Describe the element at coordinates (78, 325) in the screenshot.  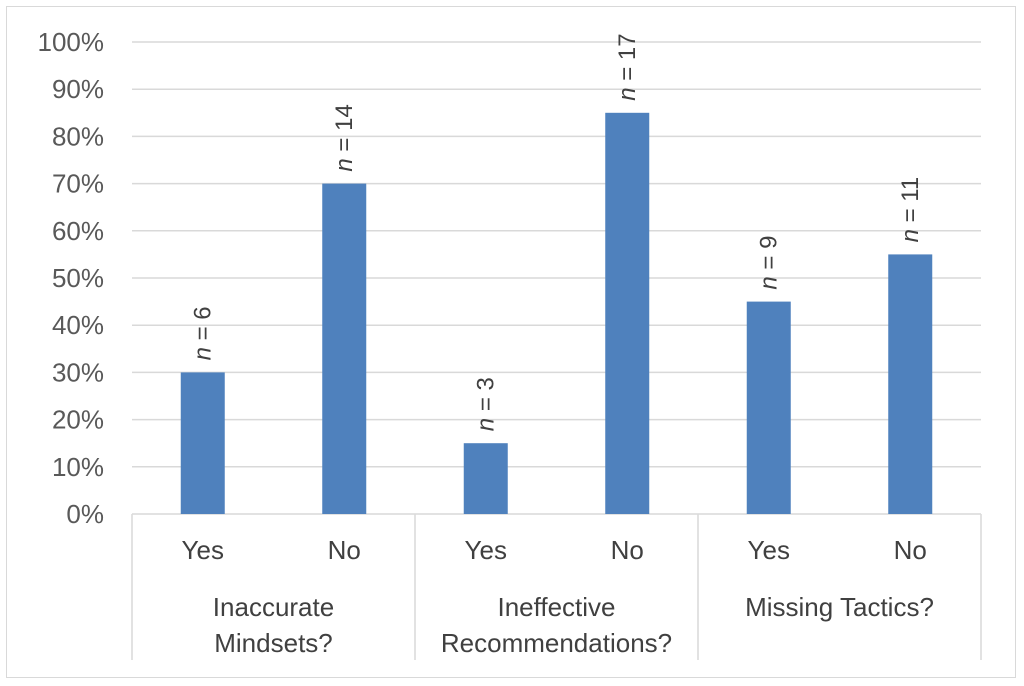
I see `y-tick-label: 40%` at that location.